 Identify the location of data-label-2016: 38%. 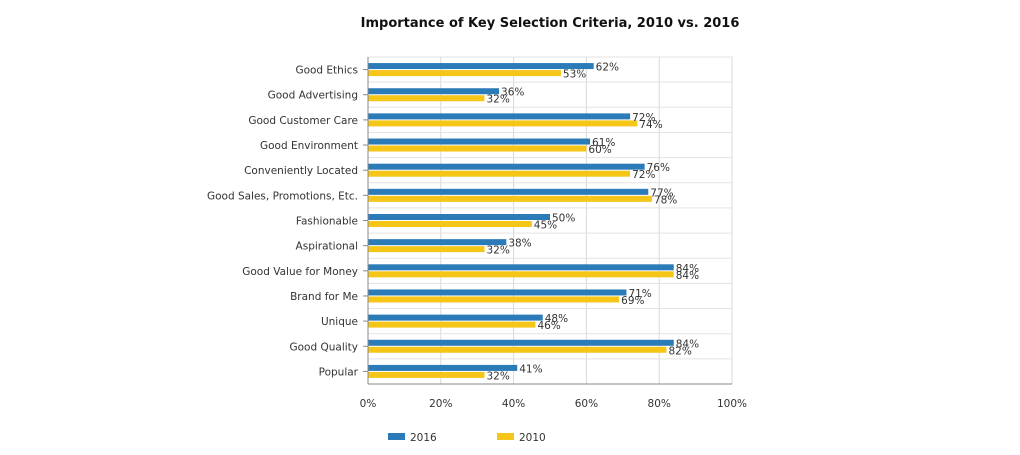
(519, 244).